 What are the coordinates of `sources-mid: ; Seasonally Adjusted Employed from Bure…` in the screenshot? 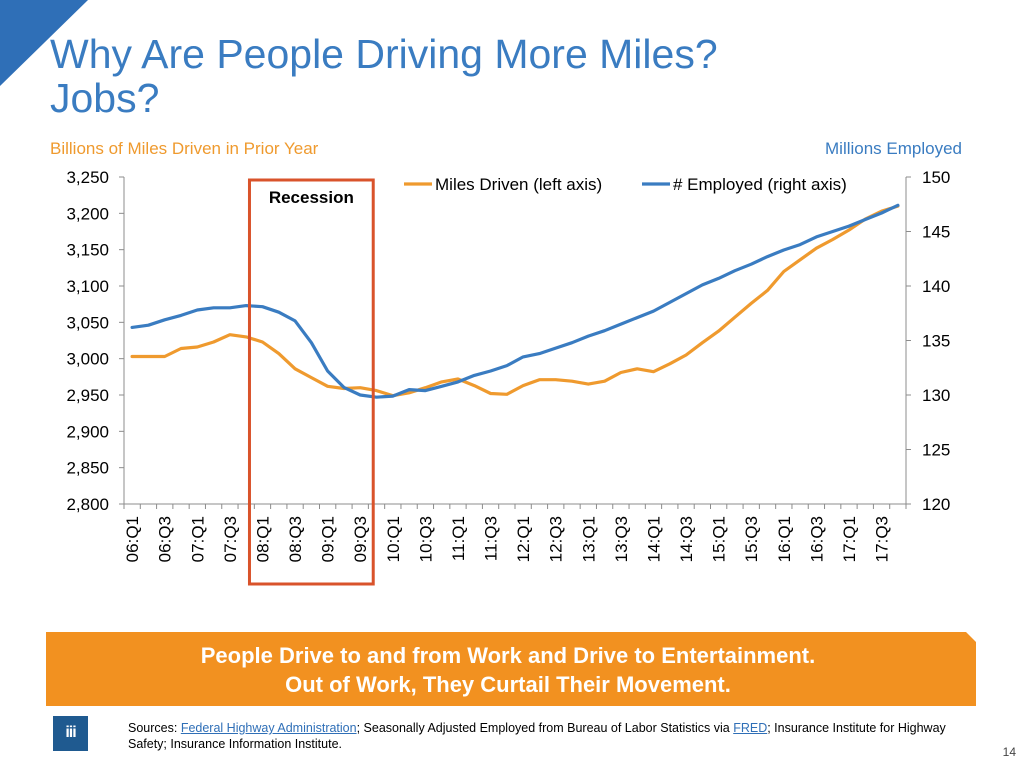 It's located at (545, 728).